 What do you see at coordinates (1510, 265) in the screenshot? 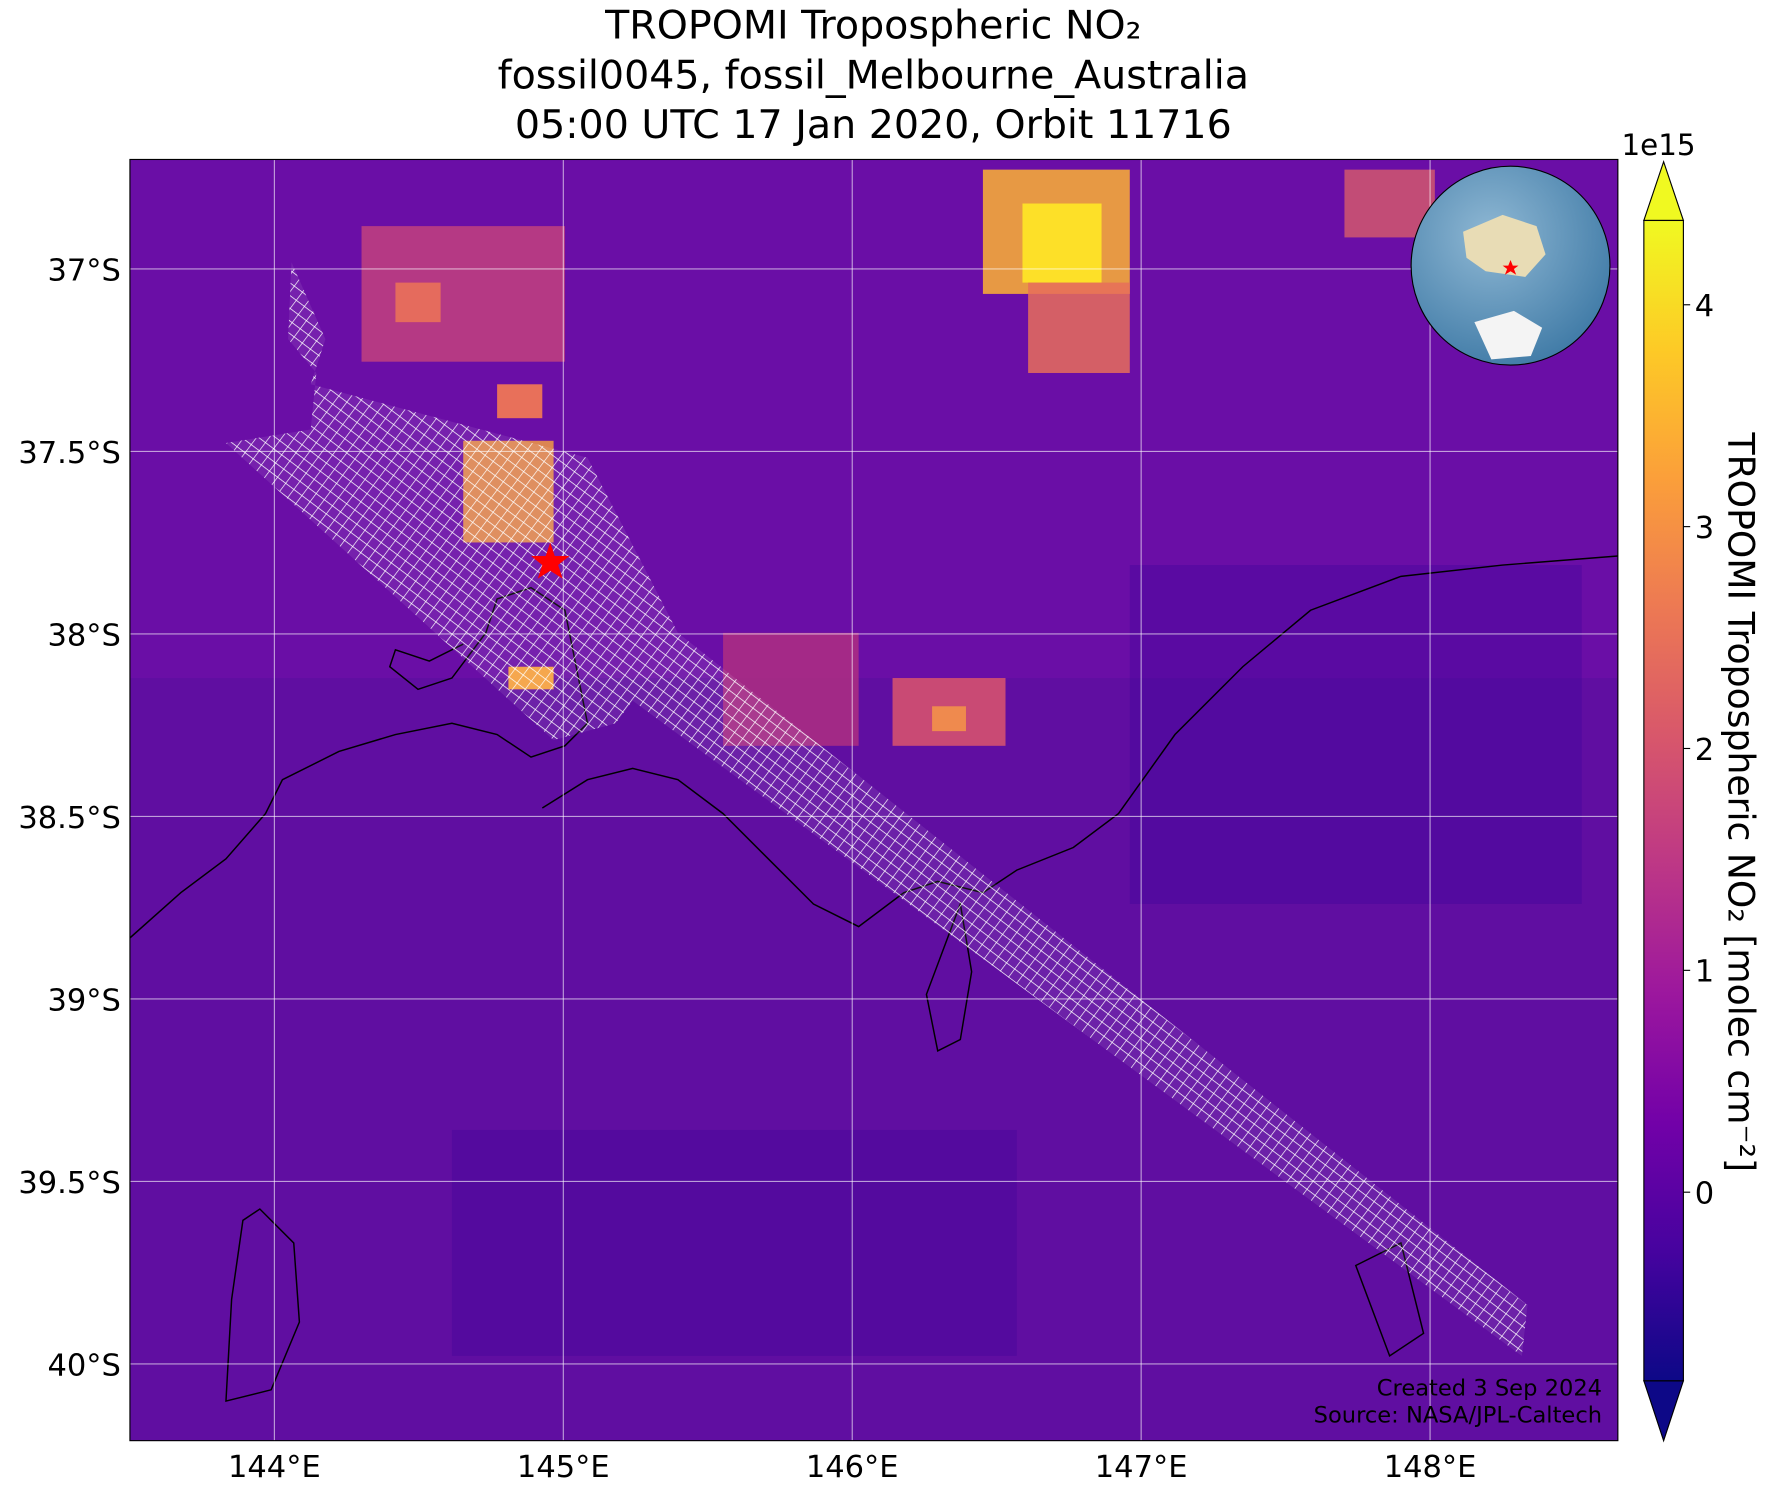
I see `globe-inset` at bounding box center [1510, 265].